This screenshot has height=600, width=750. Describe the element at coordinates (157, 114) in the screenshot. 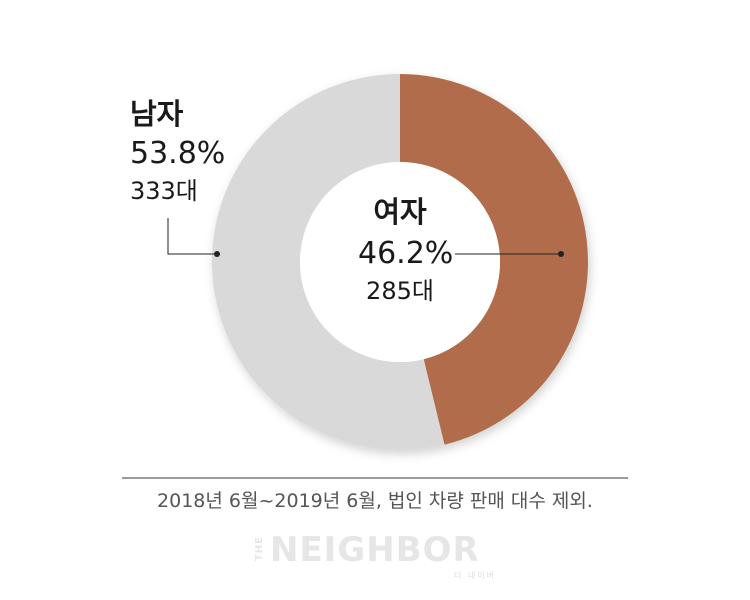

I see `male-category-label: 남자` at that location.